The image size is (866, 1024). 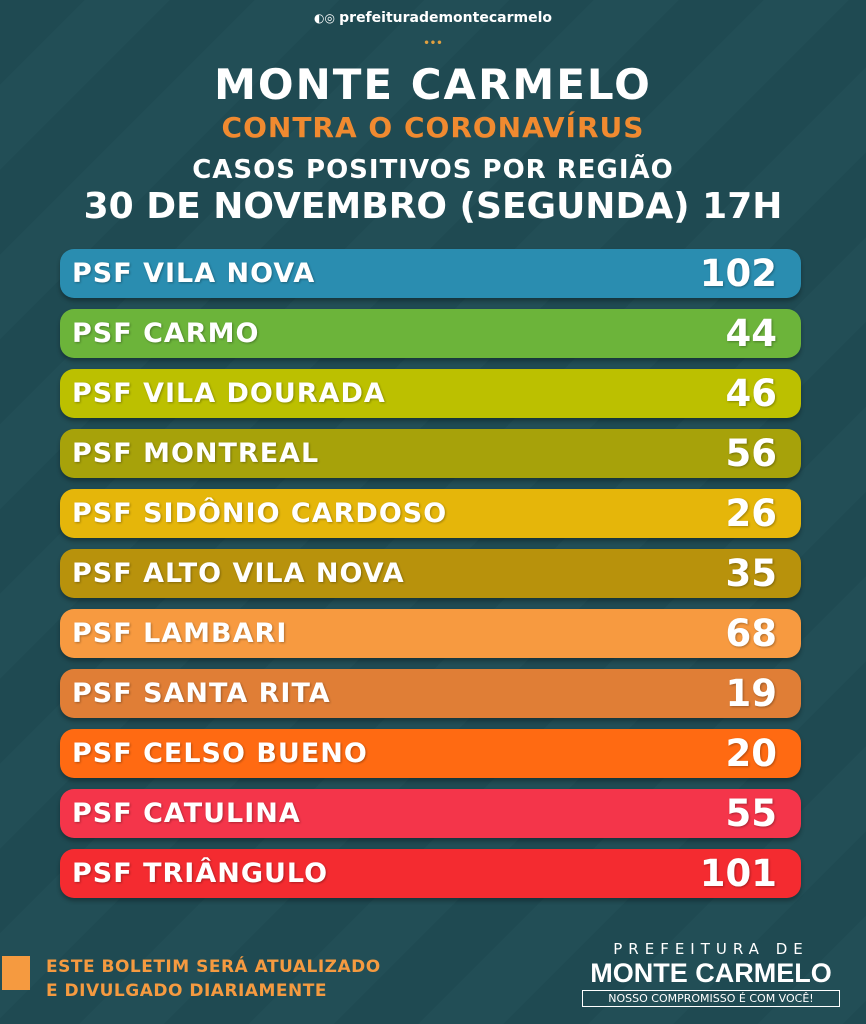 What do you see at coordinates (196, 453) in the screenshot?
I see `region-label: PSF MONTREAL` at bounding box center [196, 453].